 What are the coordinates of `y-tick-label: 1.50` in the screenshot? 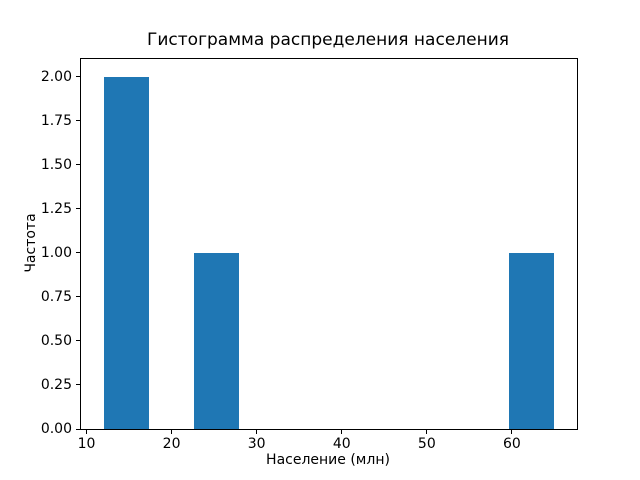 It's located at (56, 164).